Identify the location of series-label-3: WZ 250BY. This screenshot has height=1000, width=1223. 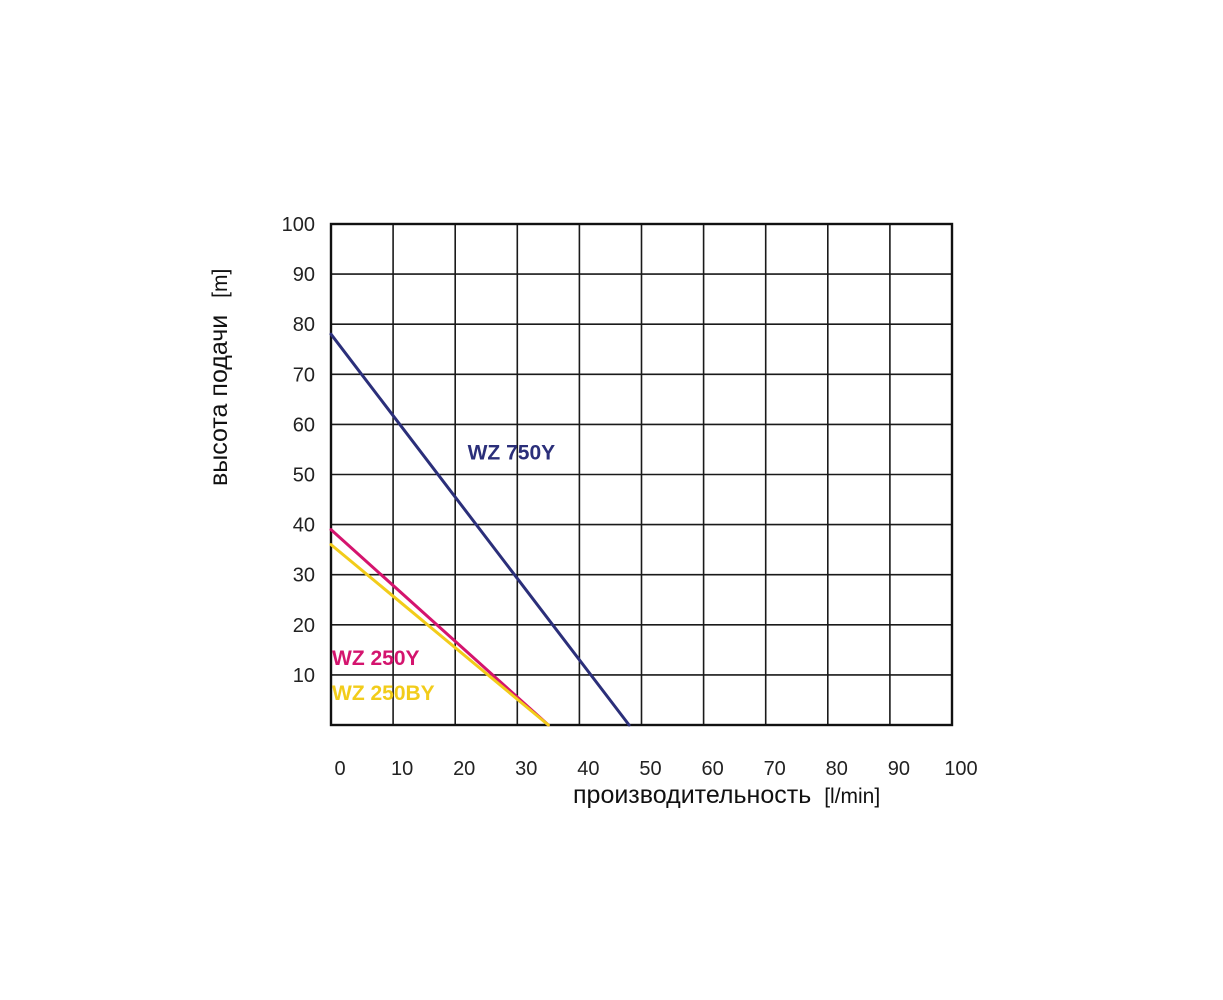
(383, 693).